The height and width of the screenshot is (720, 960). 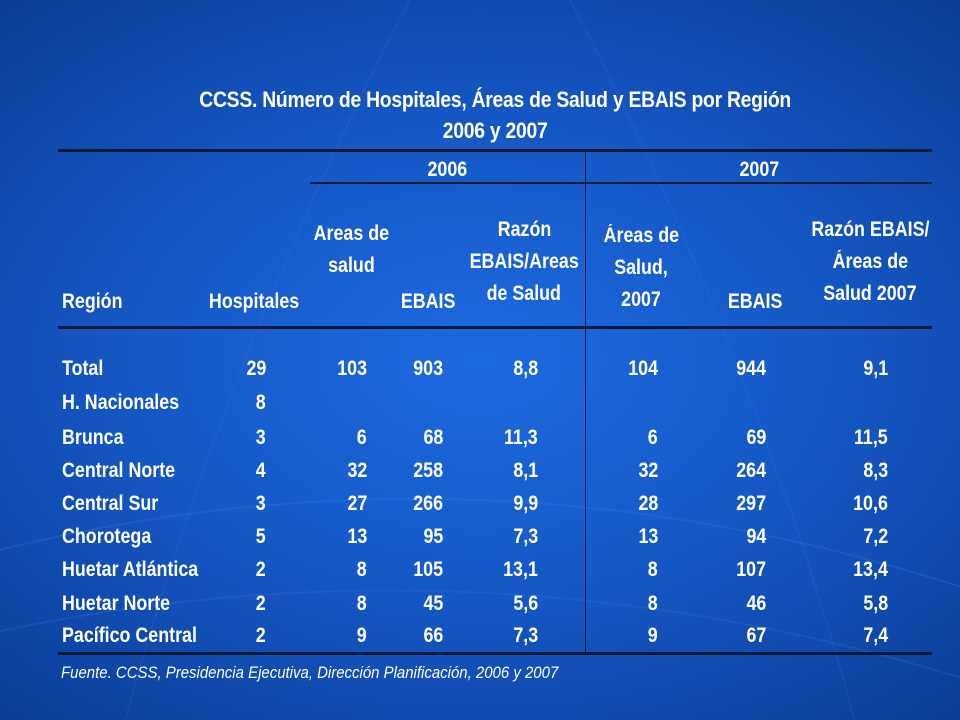 What do you see at coordinates (751, 503) in the screenshot?
I see `cell-ebais-2007: 297` at bounding box center [751, 503].